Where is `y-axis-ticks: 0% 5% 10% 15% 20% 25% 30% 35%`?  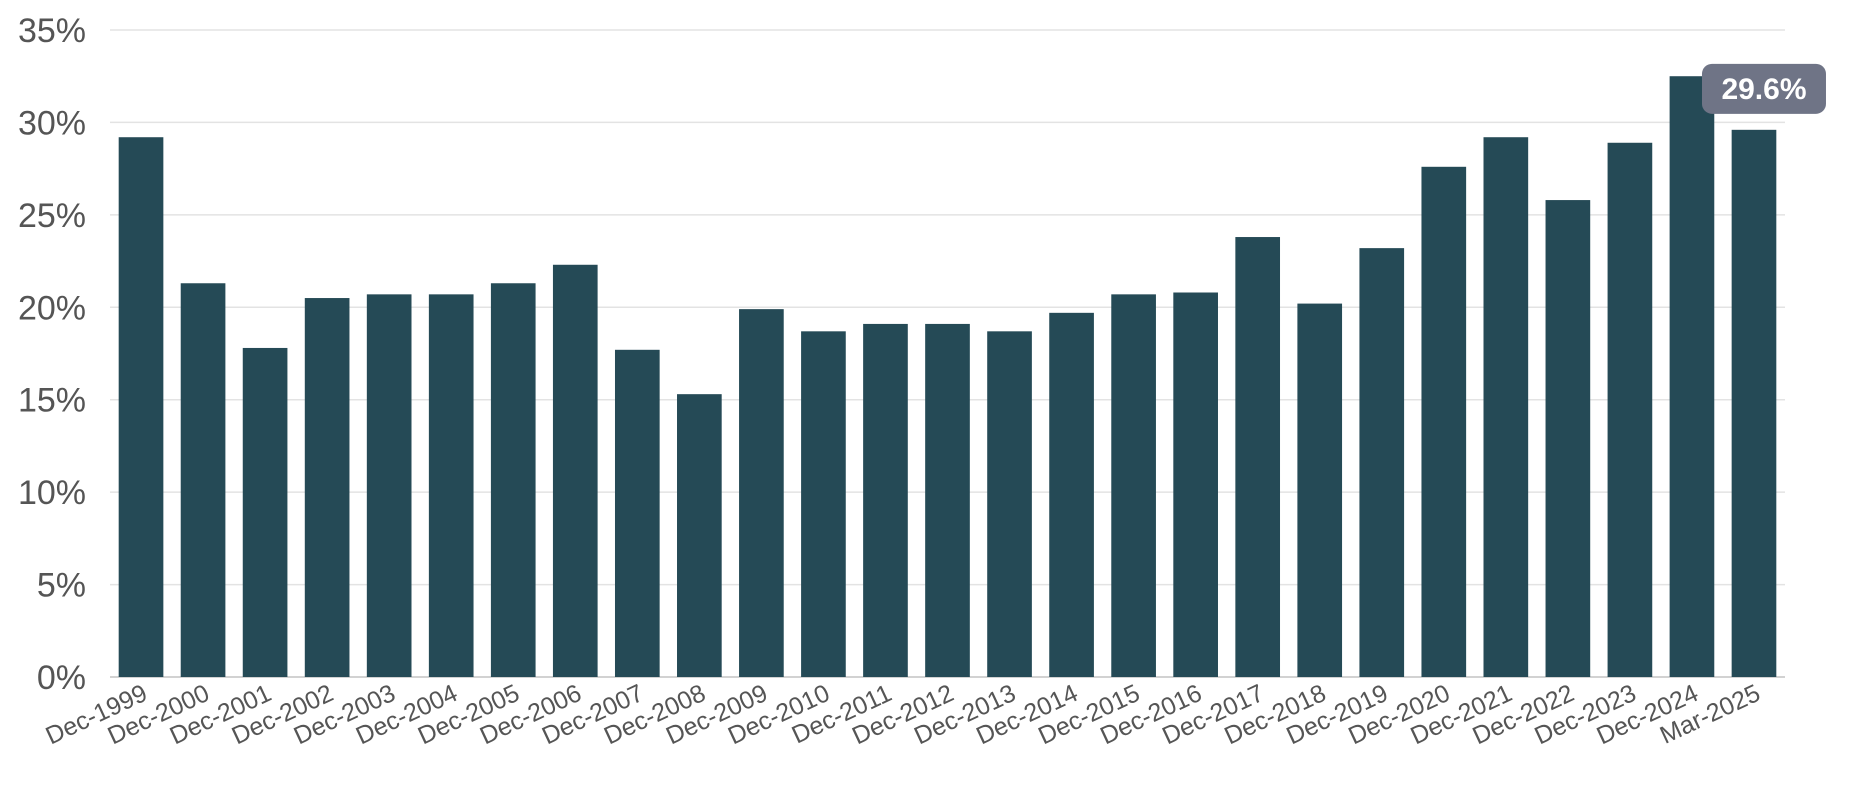 y-axis-ticks: 0% 5% 10% 15% 20% 25% 30% 35% is located at coordinates (52, 354).